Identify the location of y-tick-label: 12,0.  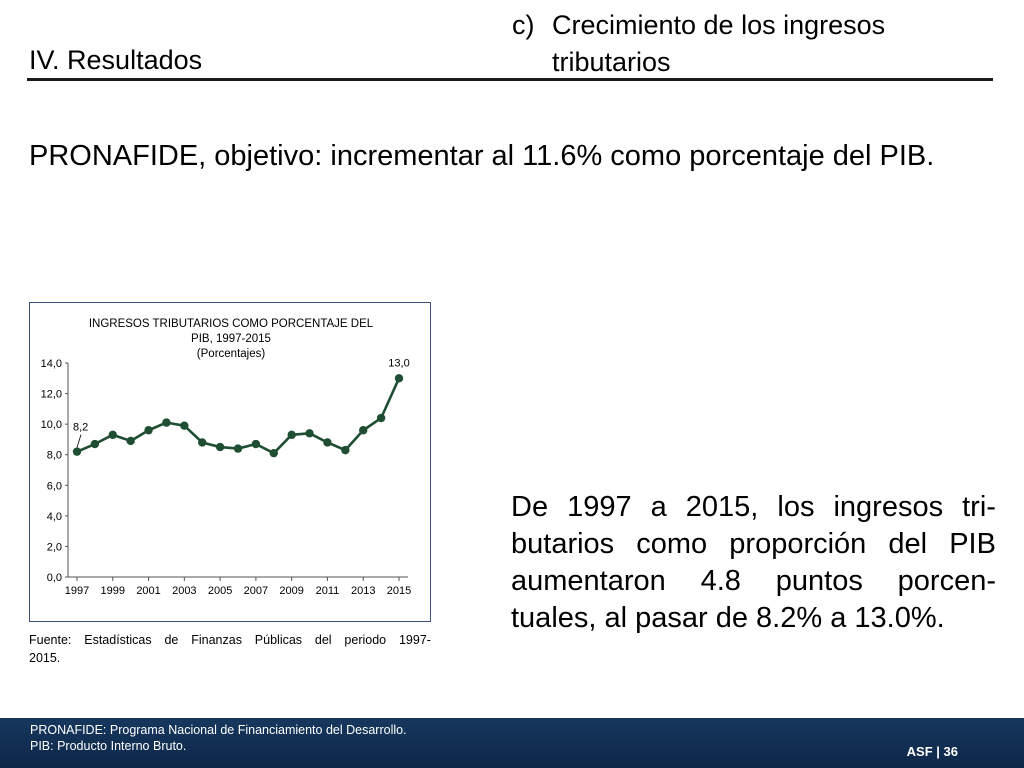
(51, 395).